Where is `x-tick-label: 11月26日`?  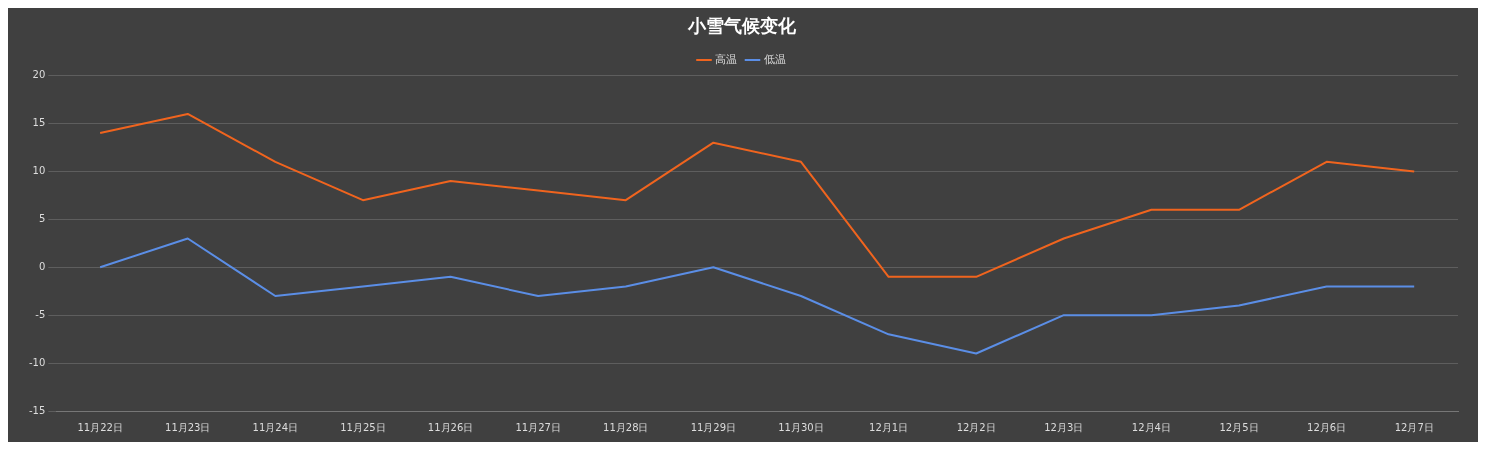 x-tick-label: 11月26日 is located at coordinates (450, 427).